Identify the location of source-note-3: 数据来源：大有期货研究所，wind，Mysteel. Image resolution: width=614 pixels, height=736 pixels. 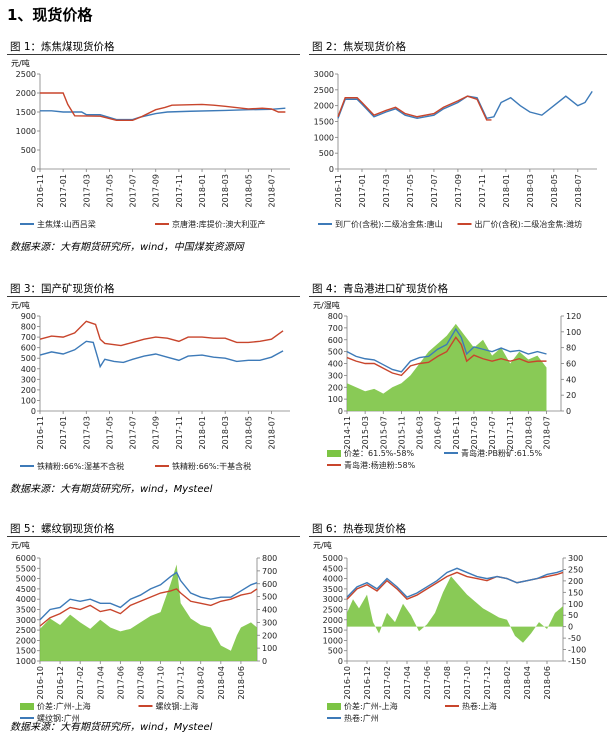
(111, 727).